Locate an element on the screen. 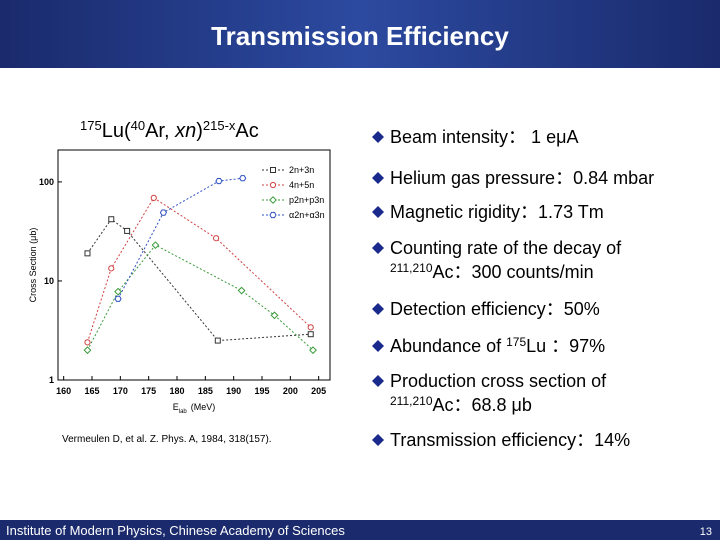 This screenshot has width=720, height=540. y-tick-label: 100 is located at coordinates (46, 182).